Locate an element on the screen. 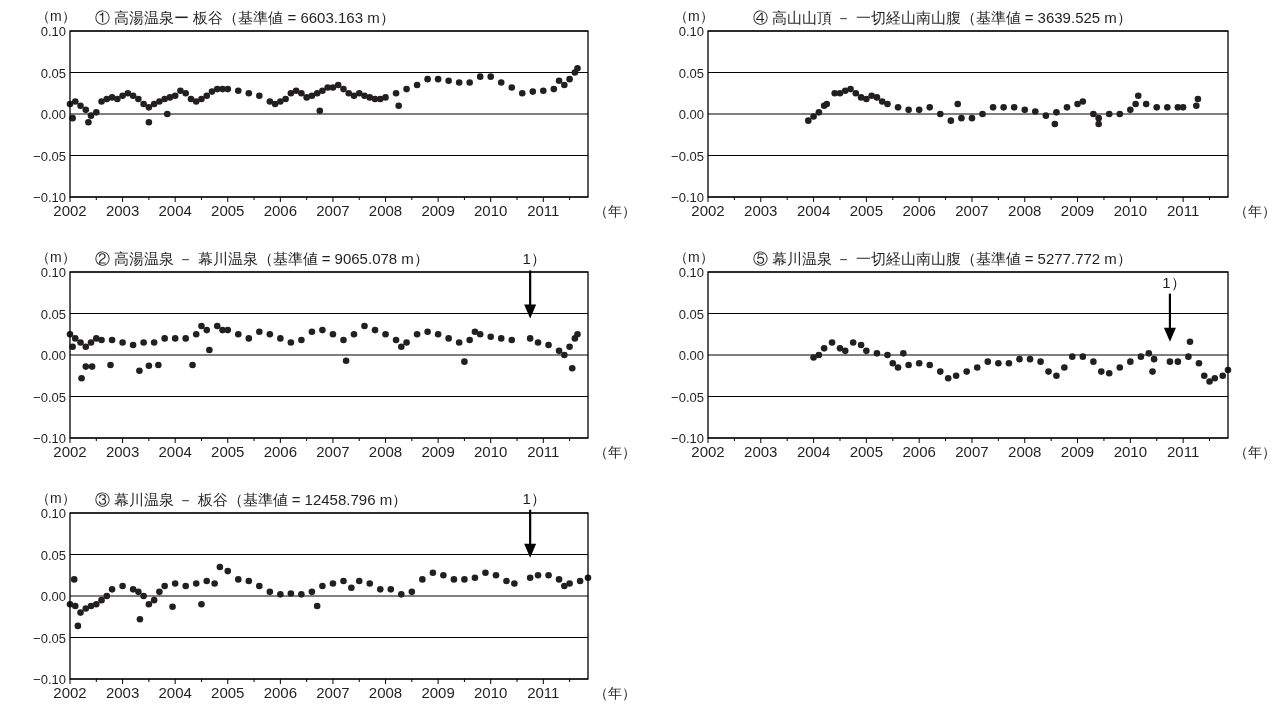 The width and height of the screenshot is (1277, 710). annotation: 1） is located at coordinates (1174, 282).